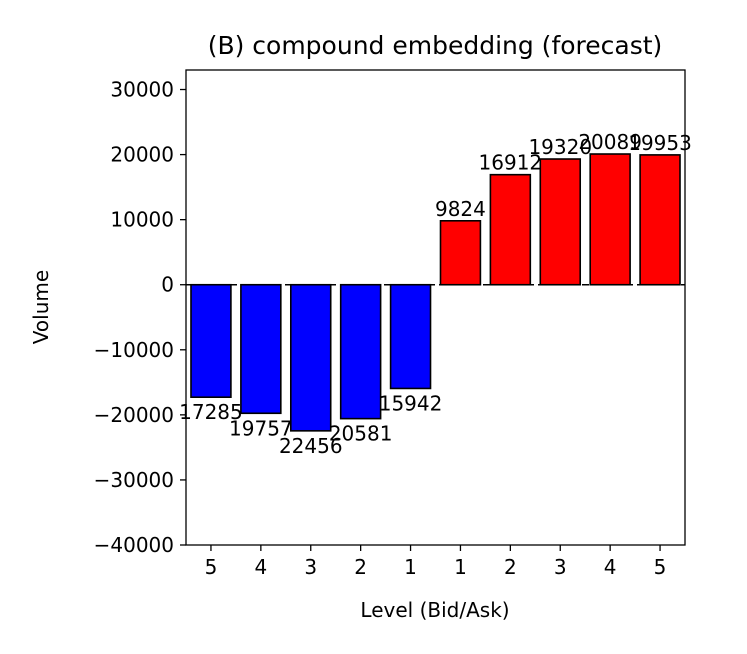 This screenshot has width=747, height=654. Describe the element at coordinates (361, 434) in the screenshot. I see `bar-value-label: 20581` at that location.